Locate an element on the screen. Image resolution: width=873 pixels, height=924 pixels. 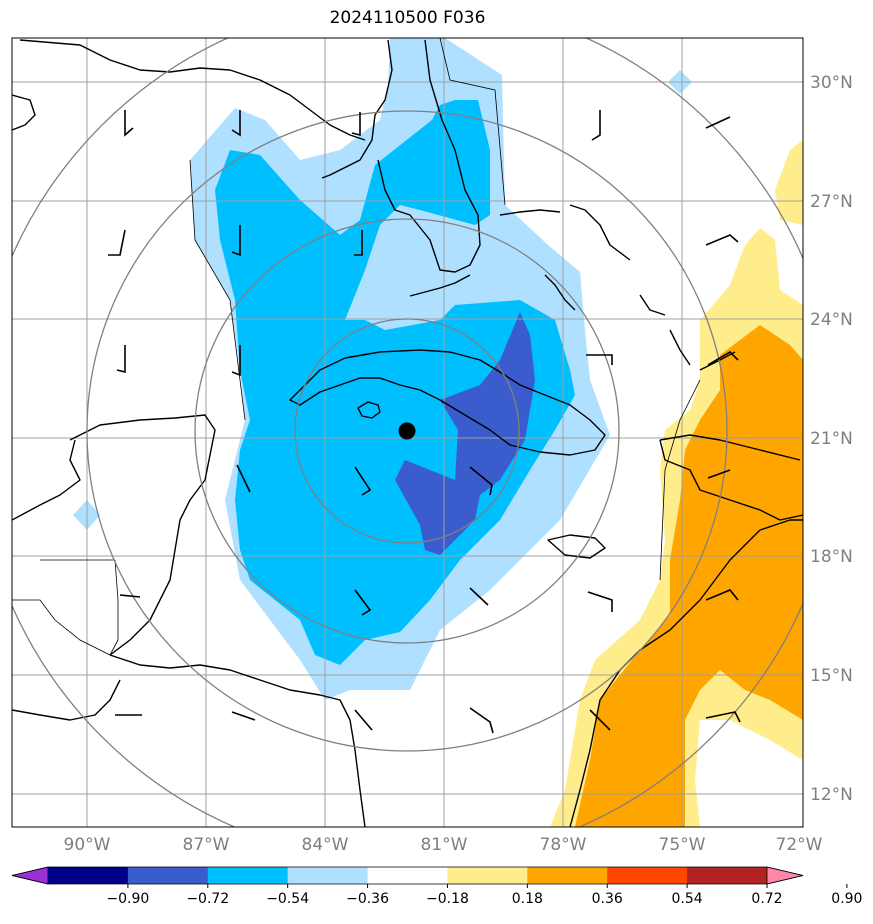
lat-label: 15°N is located at coordinates (831, 676).